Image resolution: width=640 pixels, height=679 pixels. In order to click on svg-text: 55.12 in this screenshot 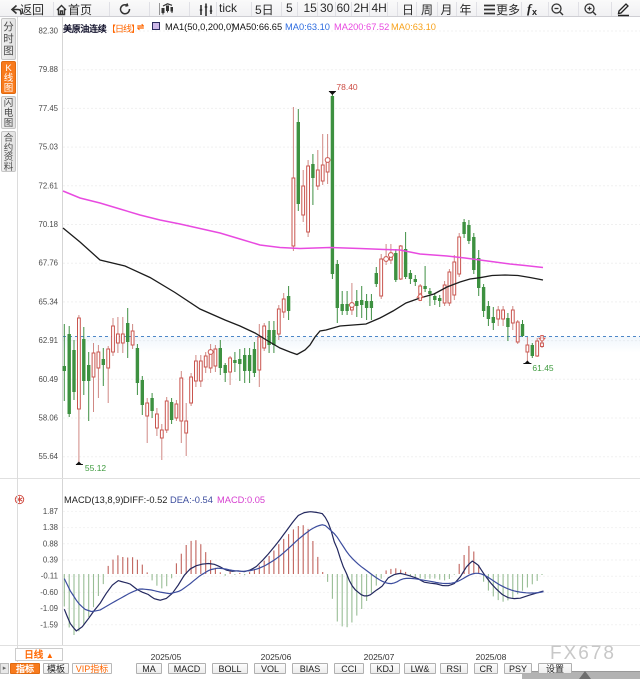, I will do `click(96, 468)`.